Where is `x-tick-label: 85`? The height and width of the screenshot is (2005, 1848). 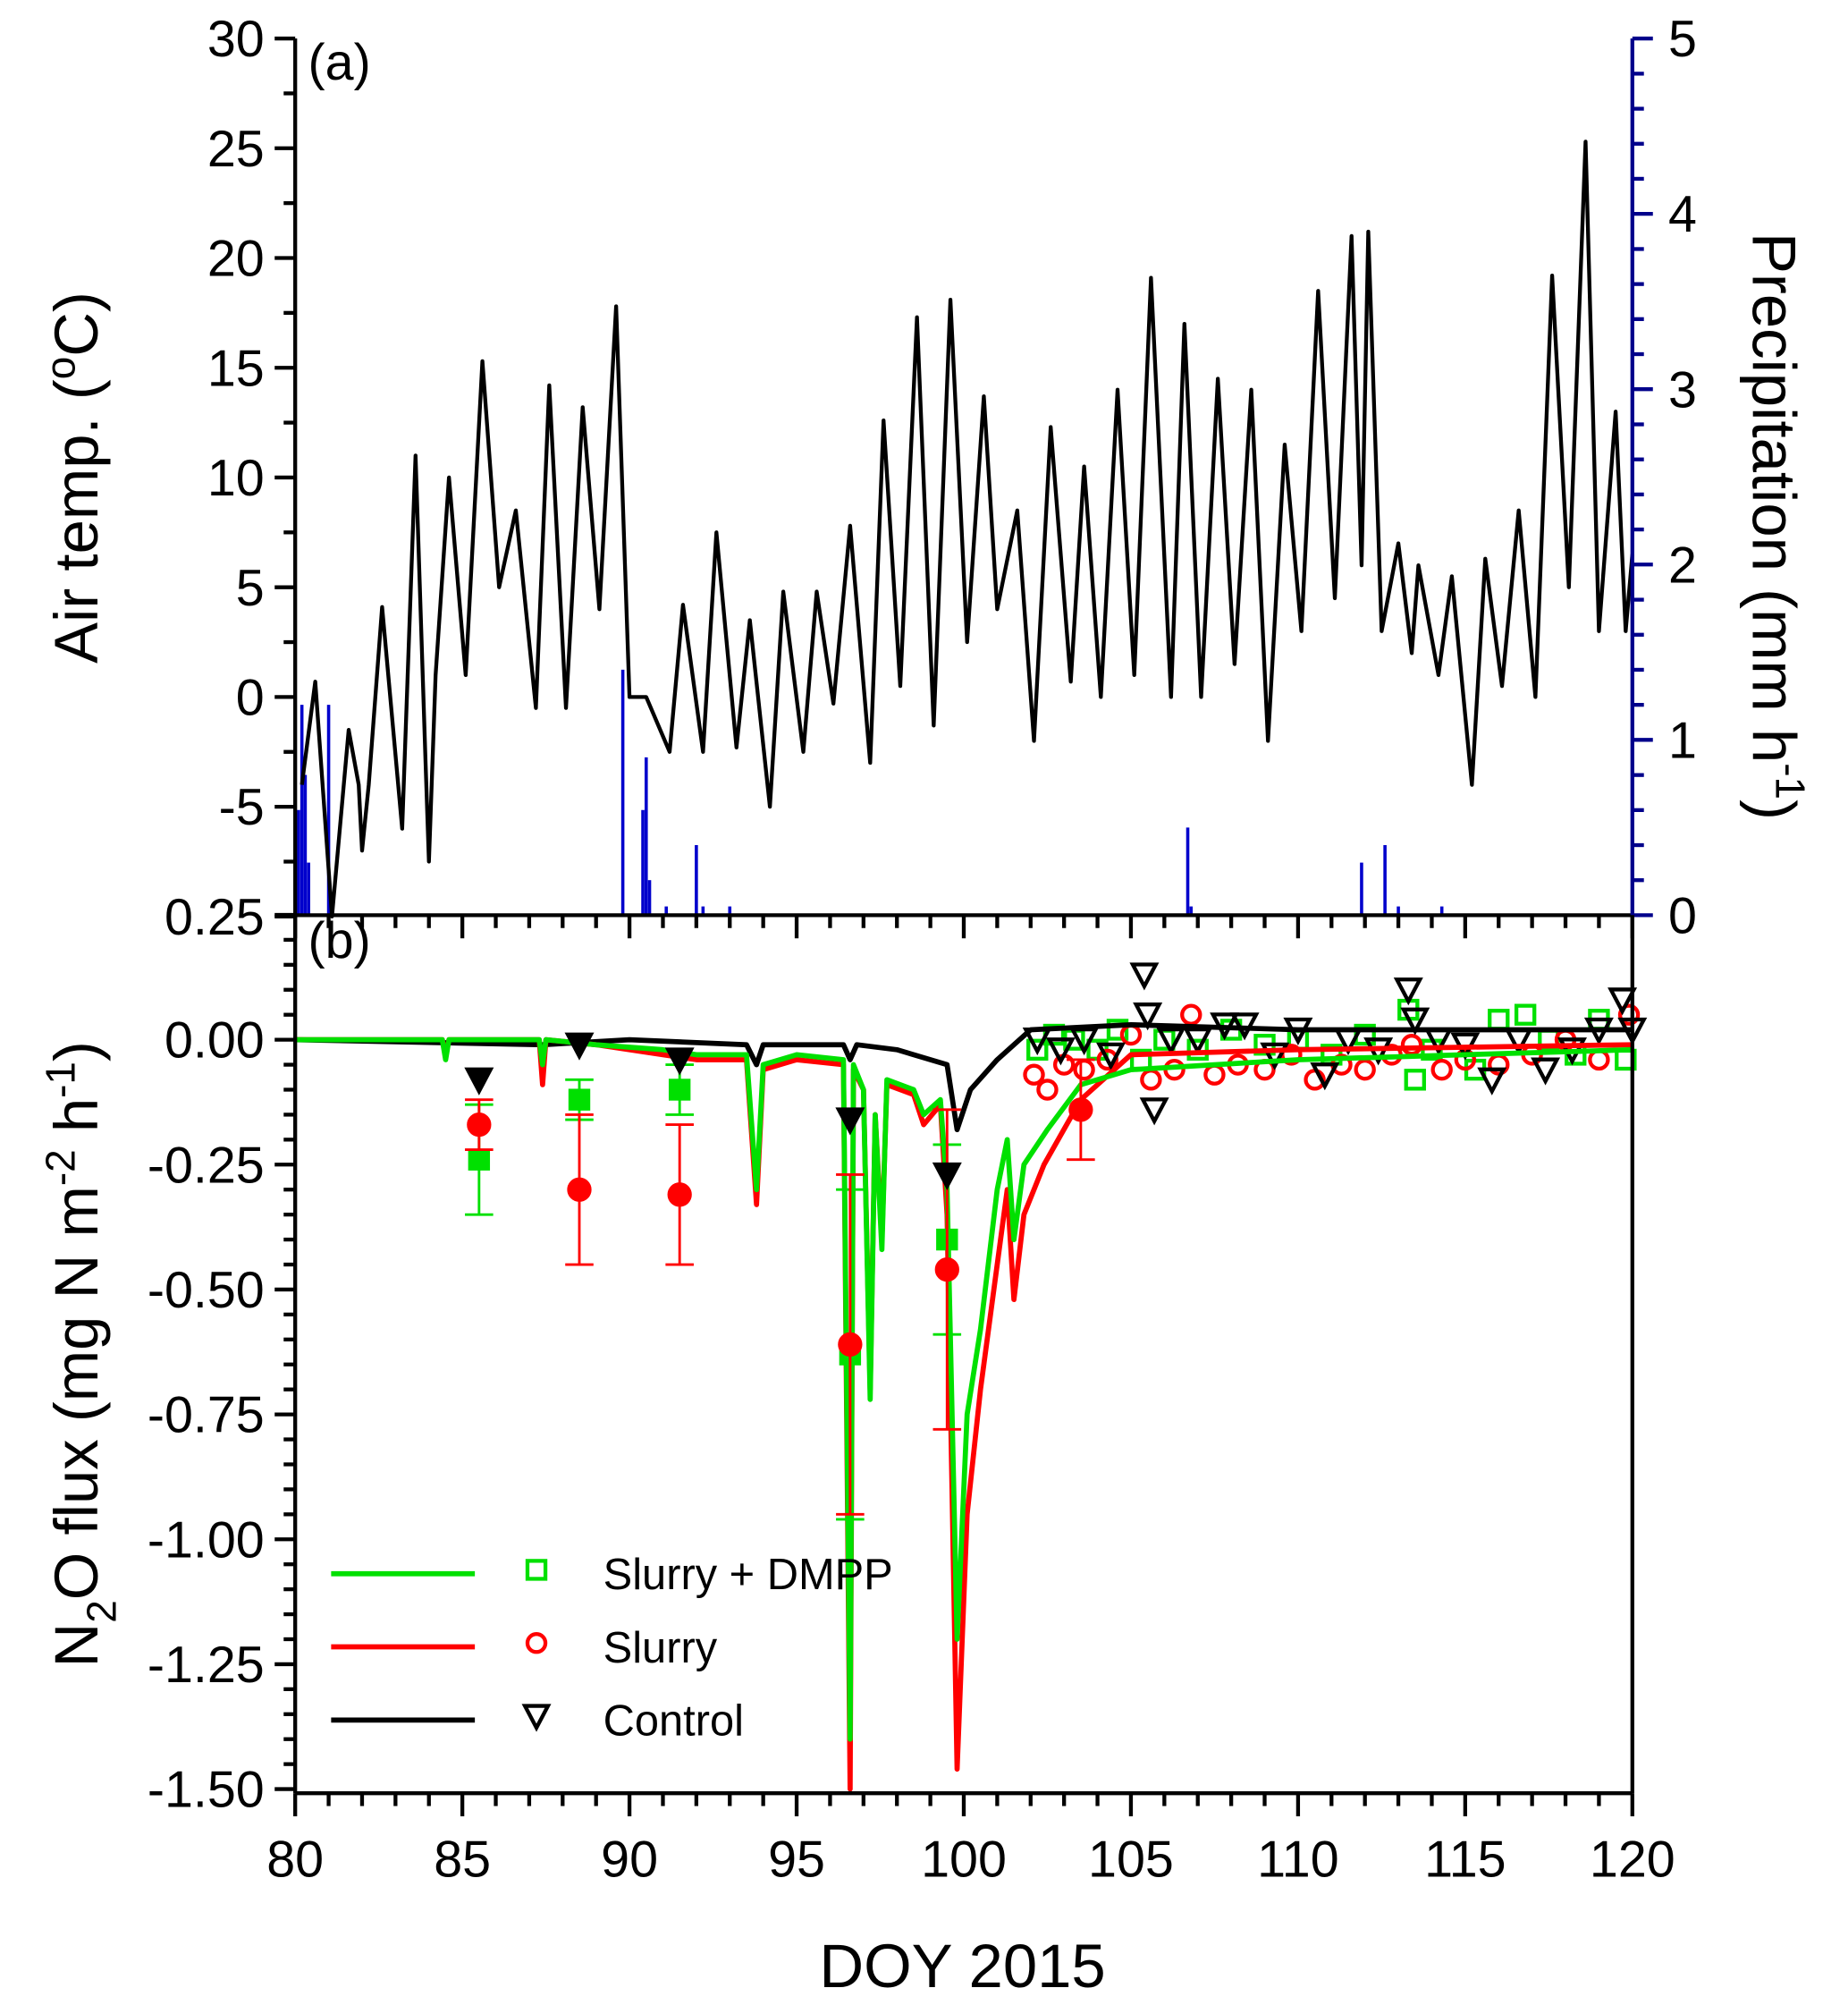
x-tick-label: 85 is located at coordinates (462, 1860).